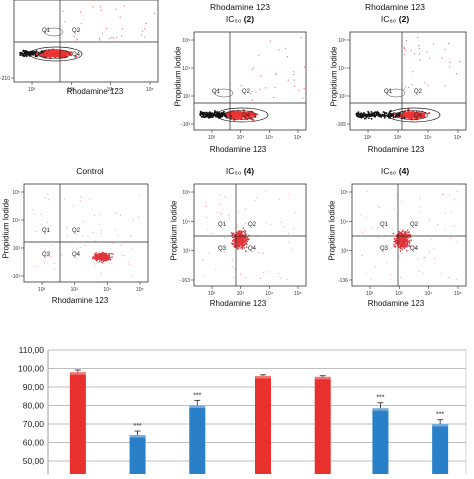  Describe the element at coordinates (395, 171) in the screenshot. I see `panel-subtitle: IC₈₀ (4)` at that location.